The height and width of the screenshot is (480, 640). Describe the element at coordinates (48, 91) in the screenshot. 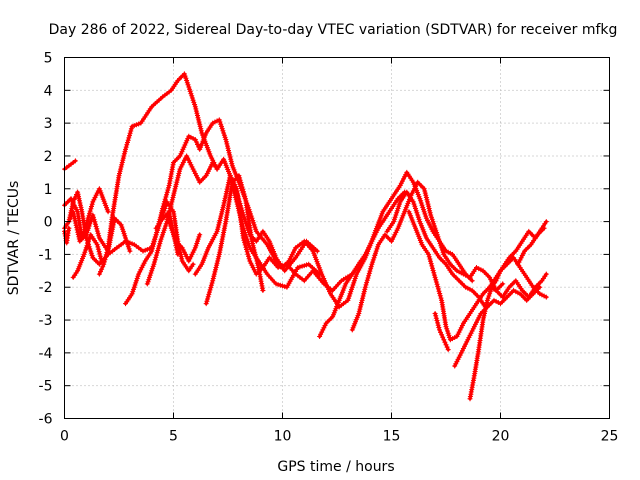

I see `y-tick-label: 4` at that location.